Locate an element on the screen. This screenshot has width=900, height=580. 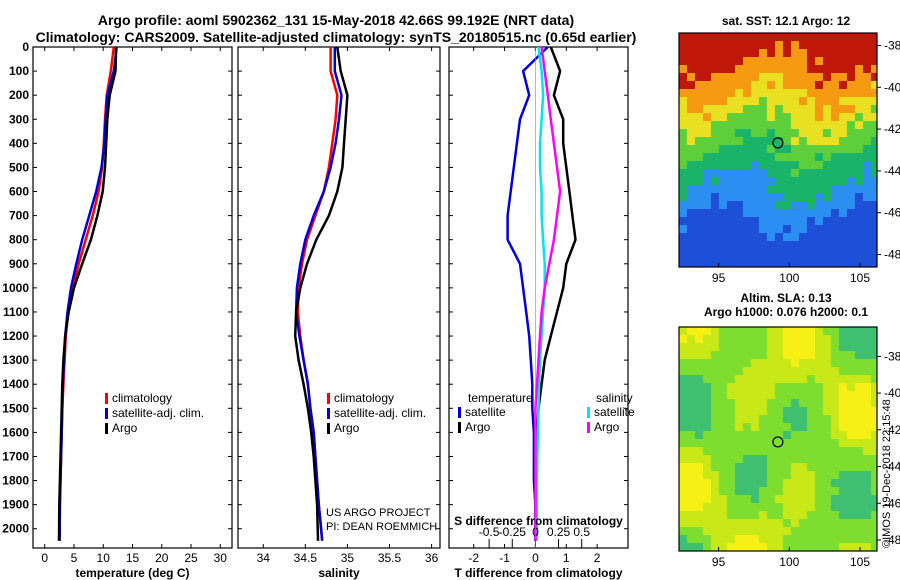
legend-swatch is located at coordinates (459, 427).